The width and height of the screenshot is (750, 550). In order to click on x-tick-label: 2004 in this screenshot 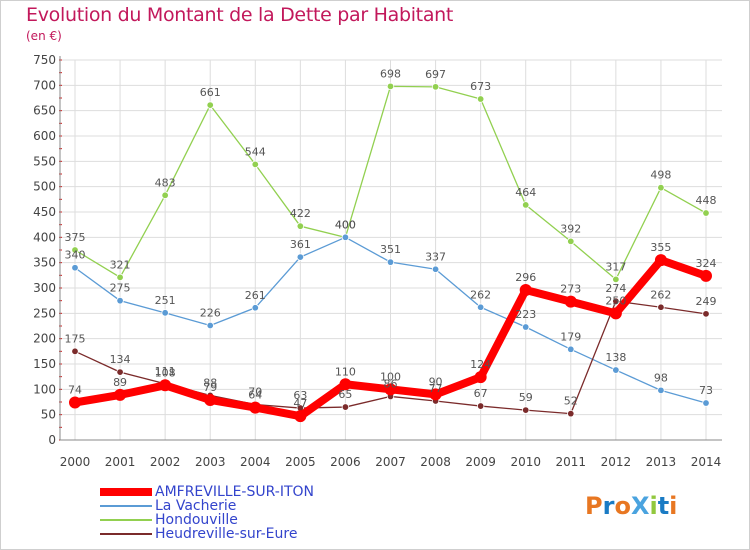, I will do `click(255, 462)`.